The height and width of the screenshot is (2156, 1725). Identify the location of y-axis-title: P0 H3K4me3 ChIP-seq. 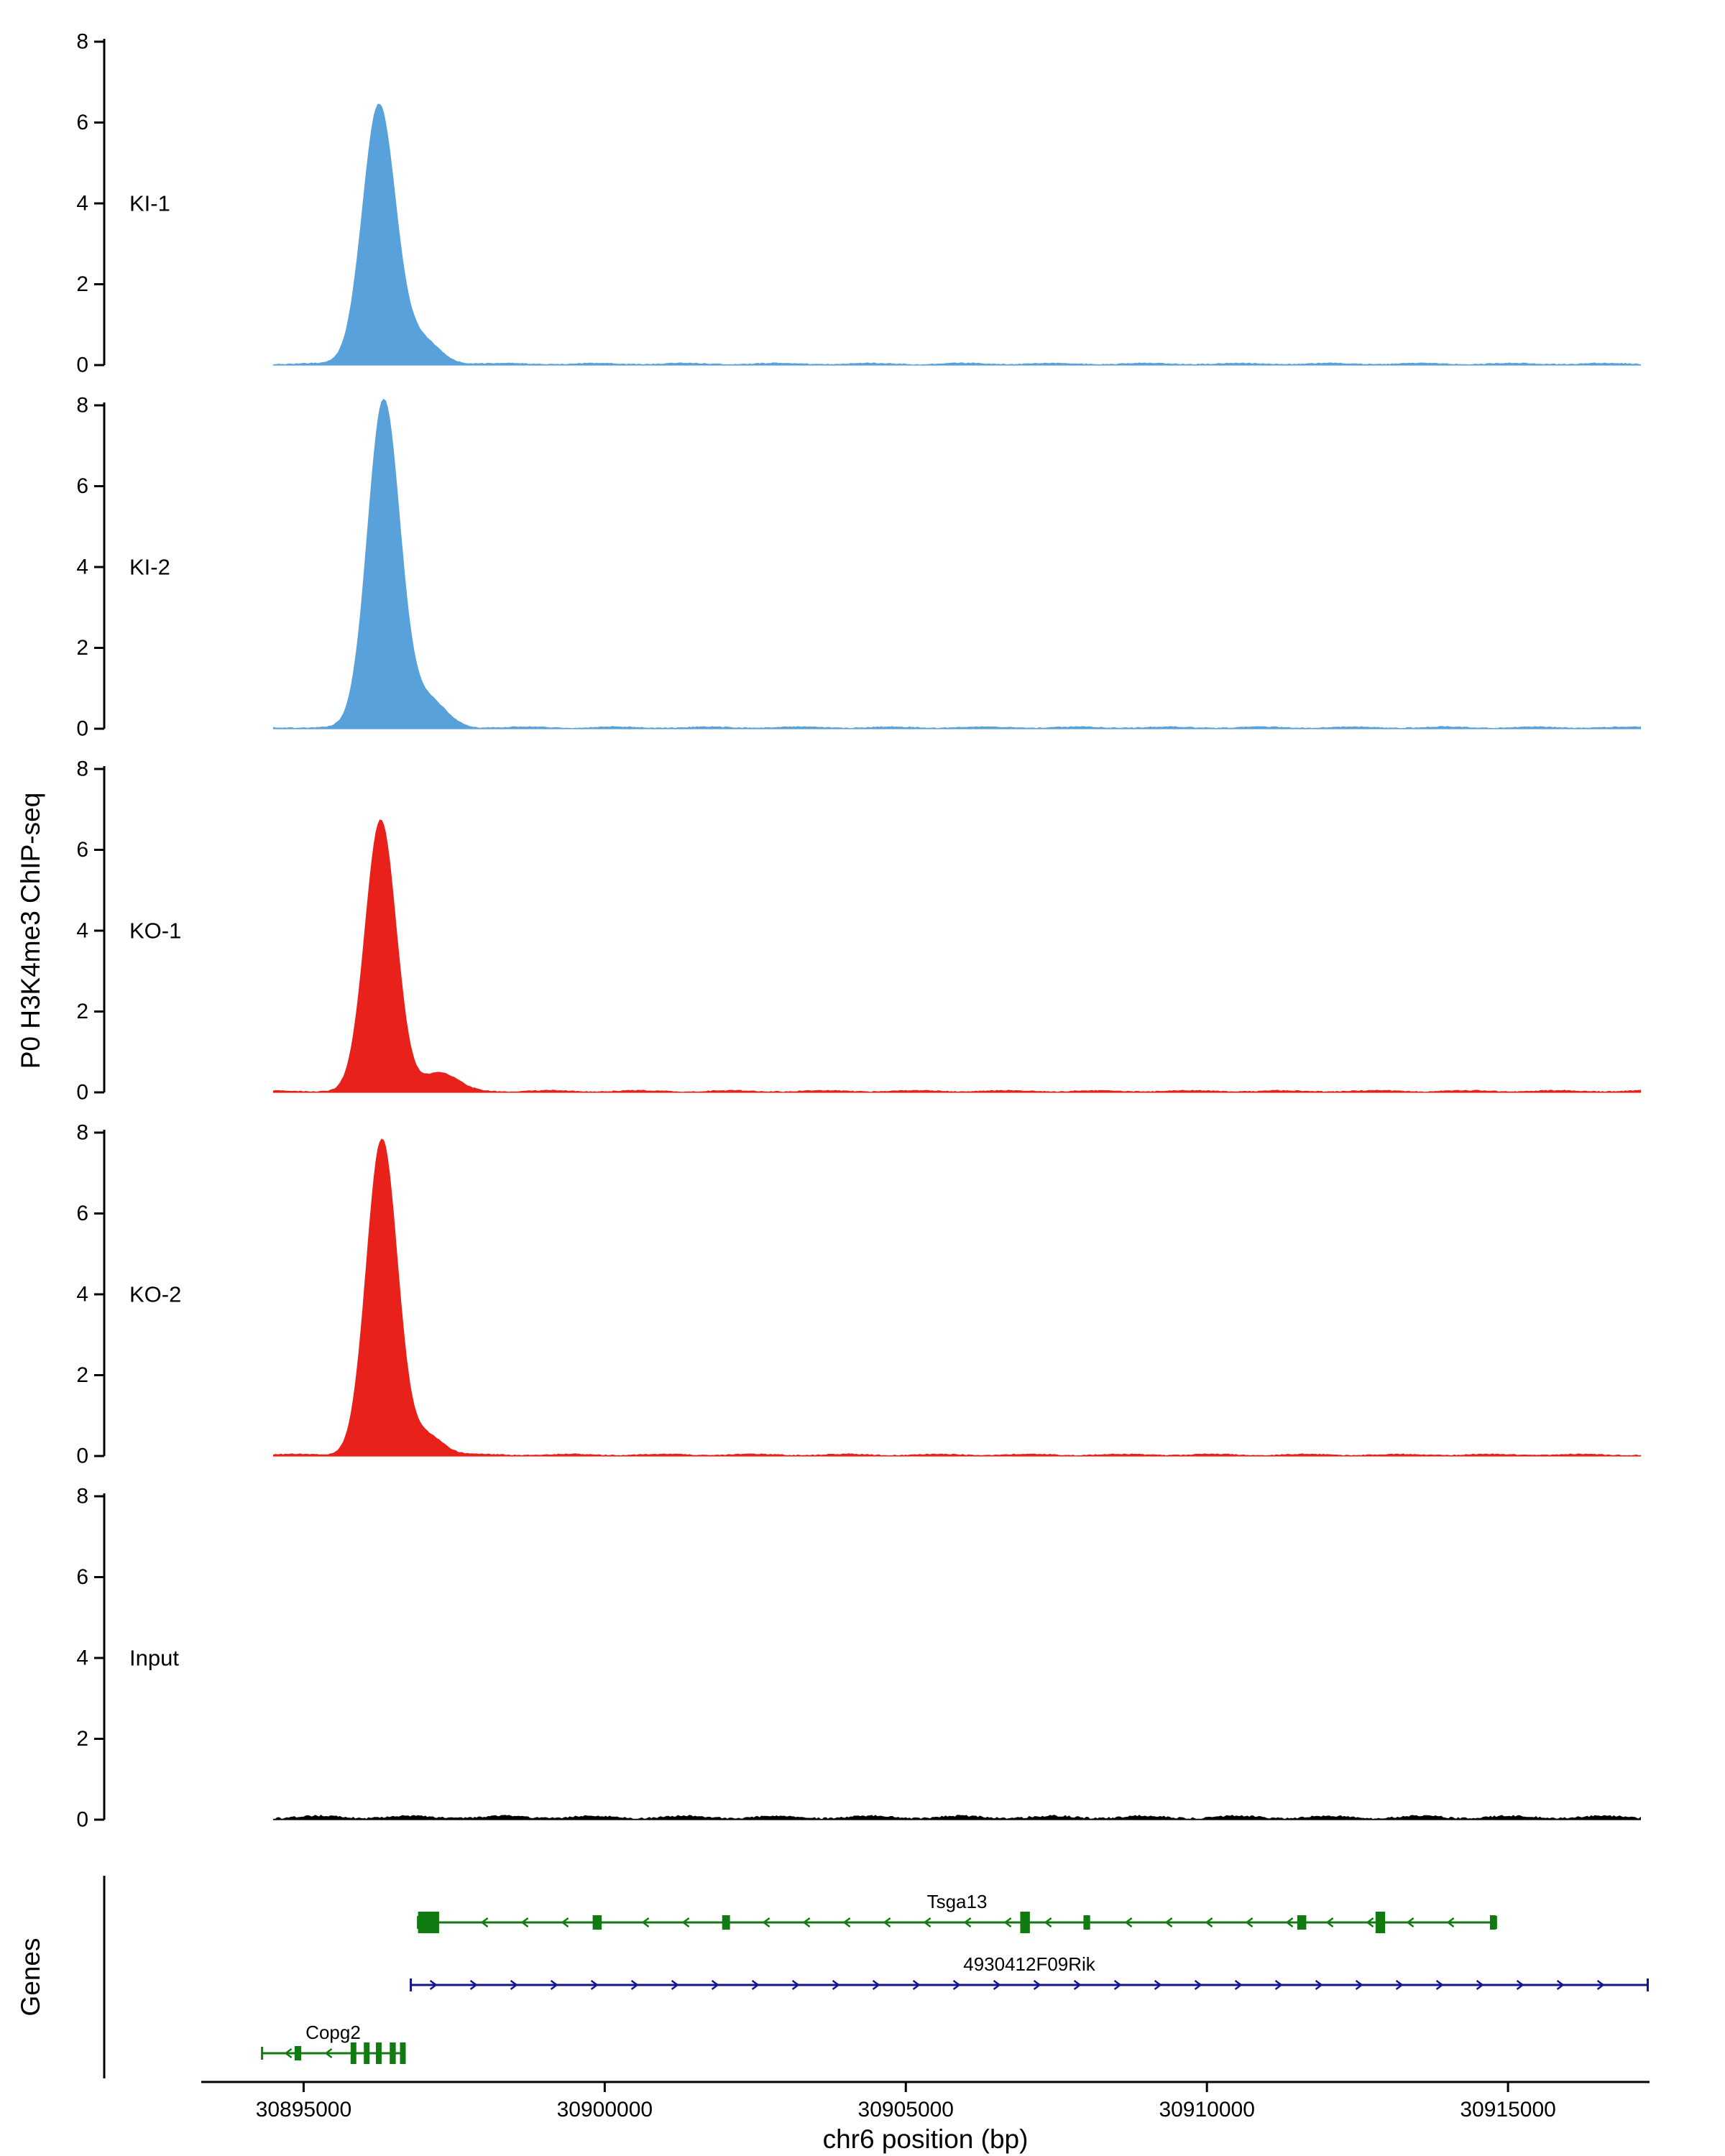
(30, 931).